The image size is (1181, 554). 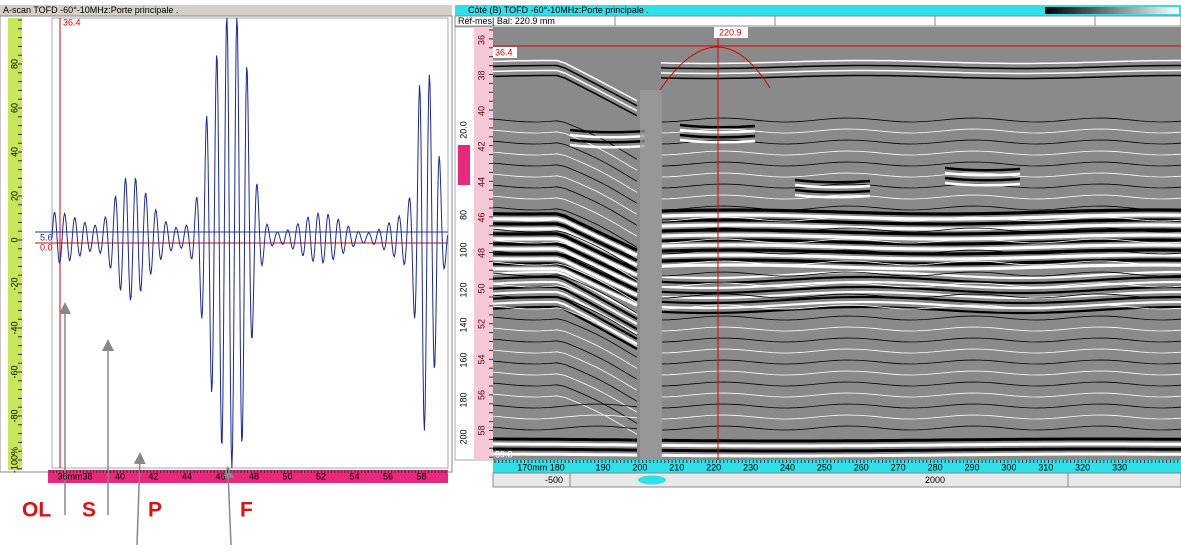 What do you see at coordinates (463, 249) in the screenshot?
I see `amp-label: 100` at bounding box center [463, 249].